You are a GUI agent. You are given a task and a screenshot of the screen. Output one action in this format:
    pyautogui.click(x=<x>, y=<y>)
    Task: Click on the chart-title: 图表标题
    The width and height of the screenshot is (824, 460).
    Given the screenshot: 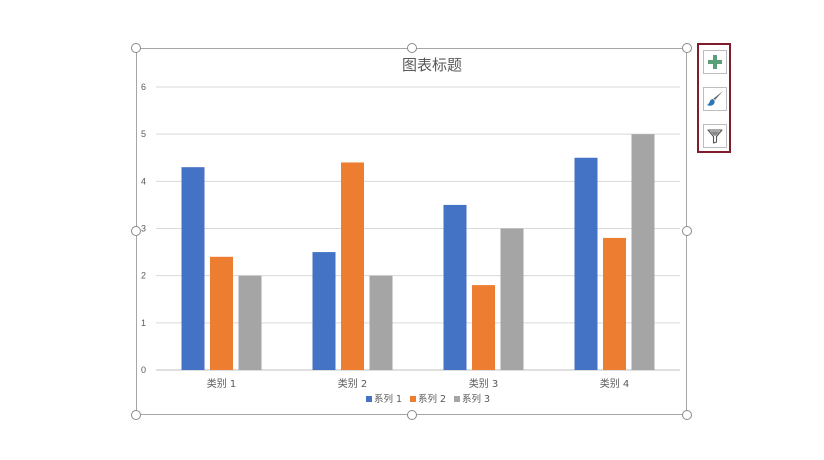 What is the action you would take?
    pyautogui.click(x=432, y=65)
    